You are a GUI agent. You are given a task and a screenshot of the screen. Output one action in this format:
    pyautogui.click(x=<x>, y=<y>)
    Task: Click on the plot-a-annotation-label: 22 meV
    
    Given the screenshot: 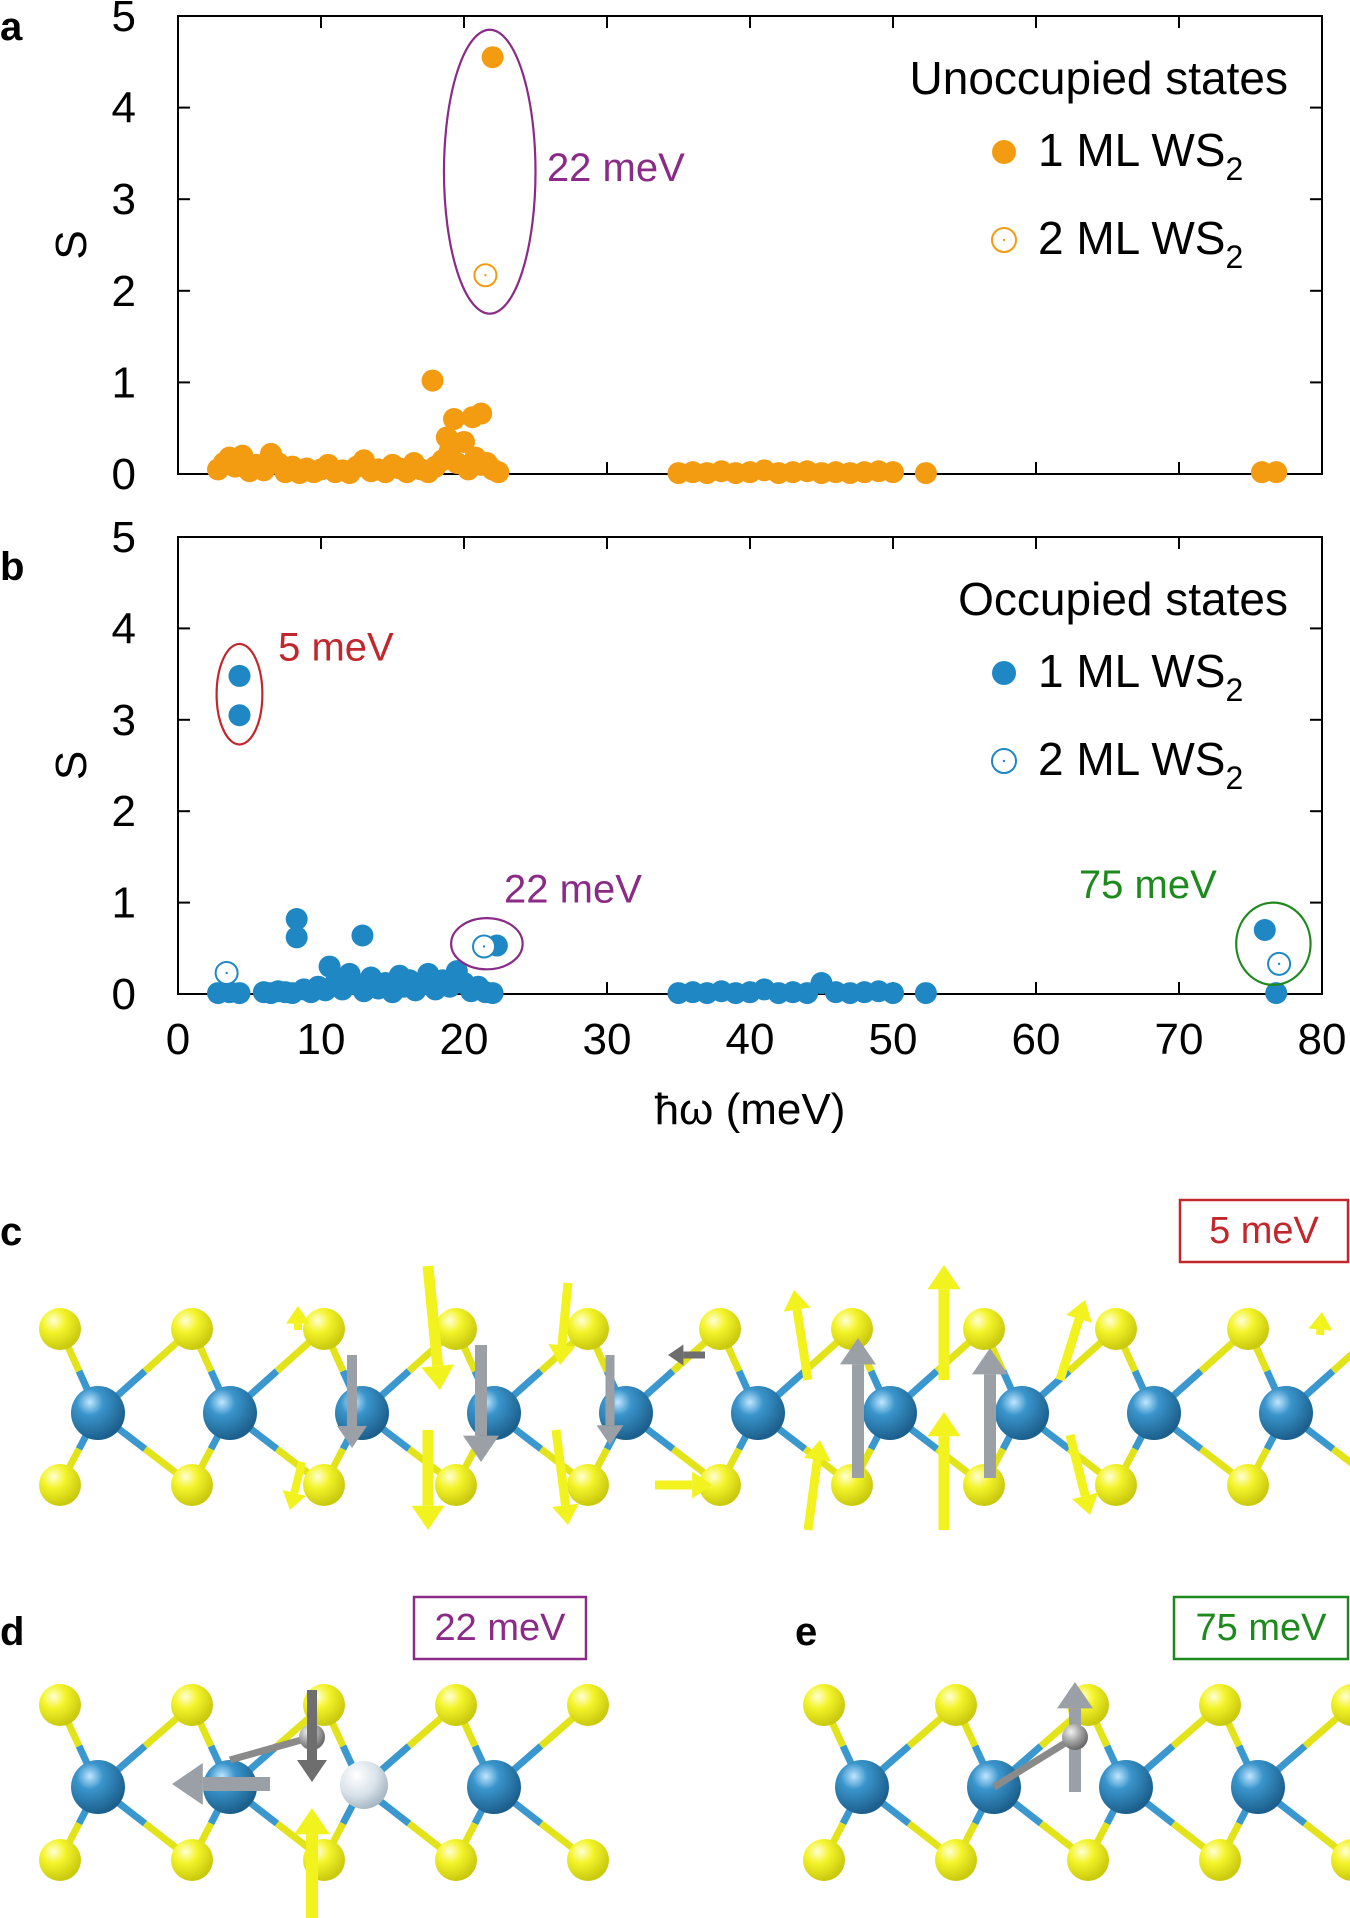 What is the action you would take?
    pyautogui.click(x=616, y=168)
    